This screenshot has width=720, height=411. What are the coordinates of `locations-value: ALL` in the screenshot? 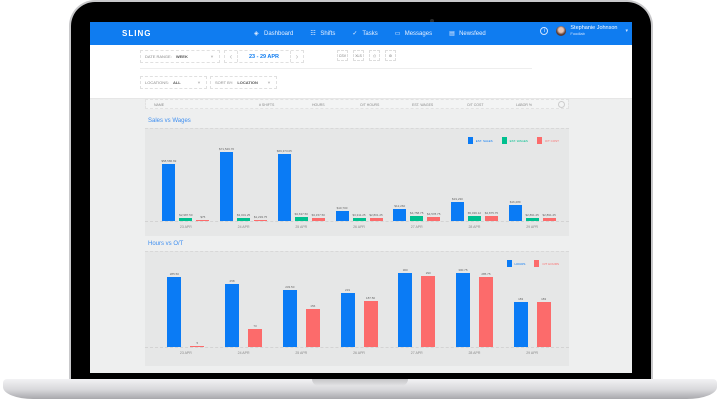 It's located at (176, 82).